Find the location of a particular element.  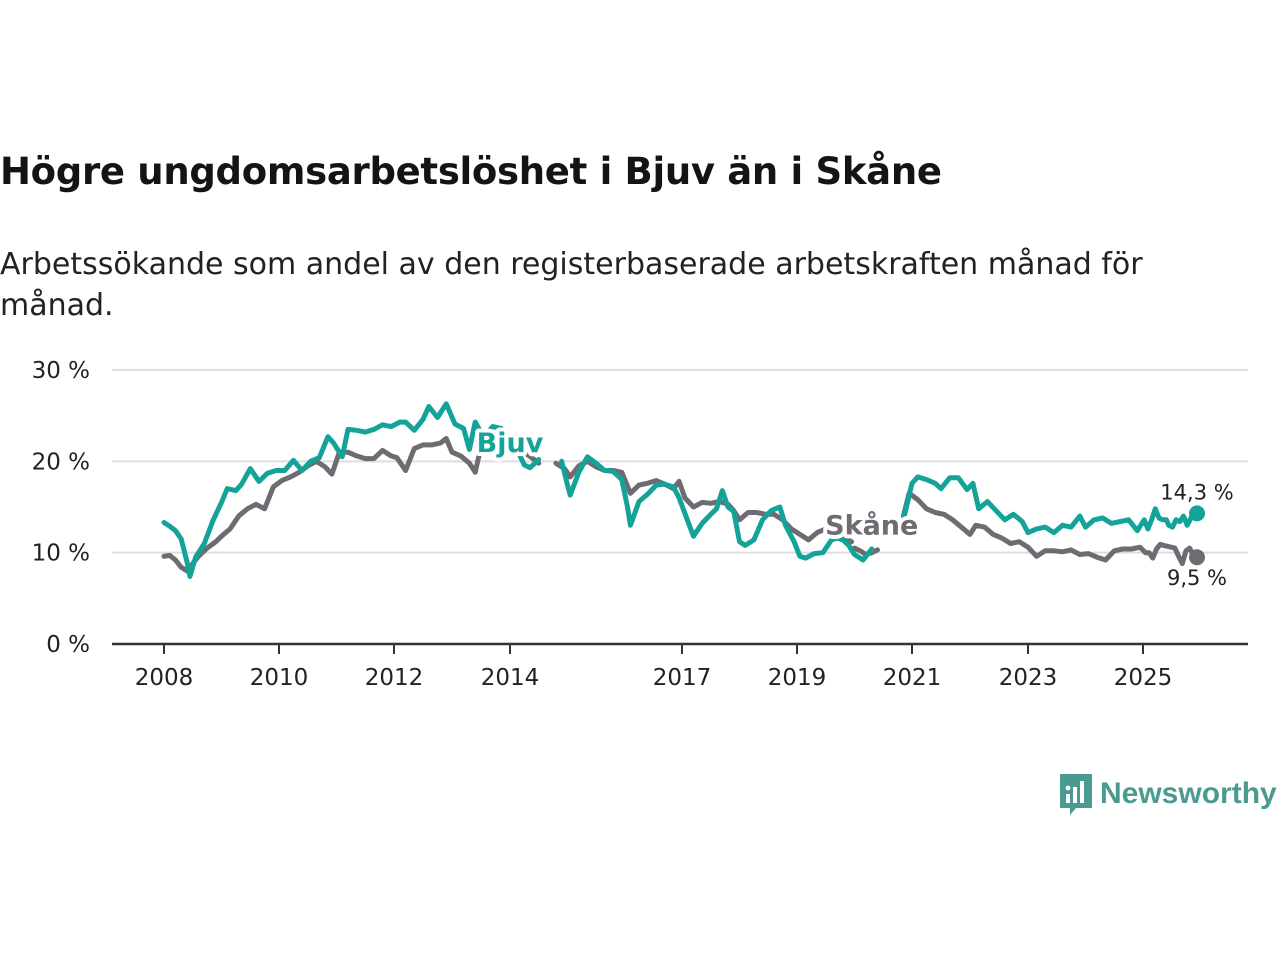

newsworthy-logo-icon is located at coordinates (1076, 794).